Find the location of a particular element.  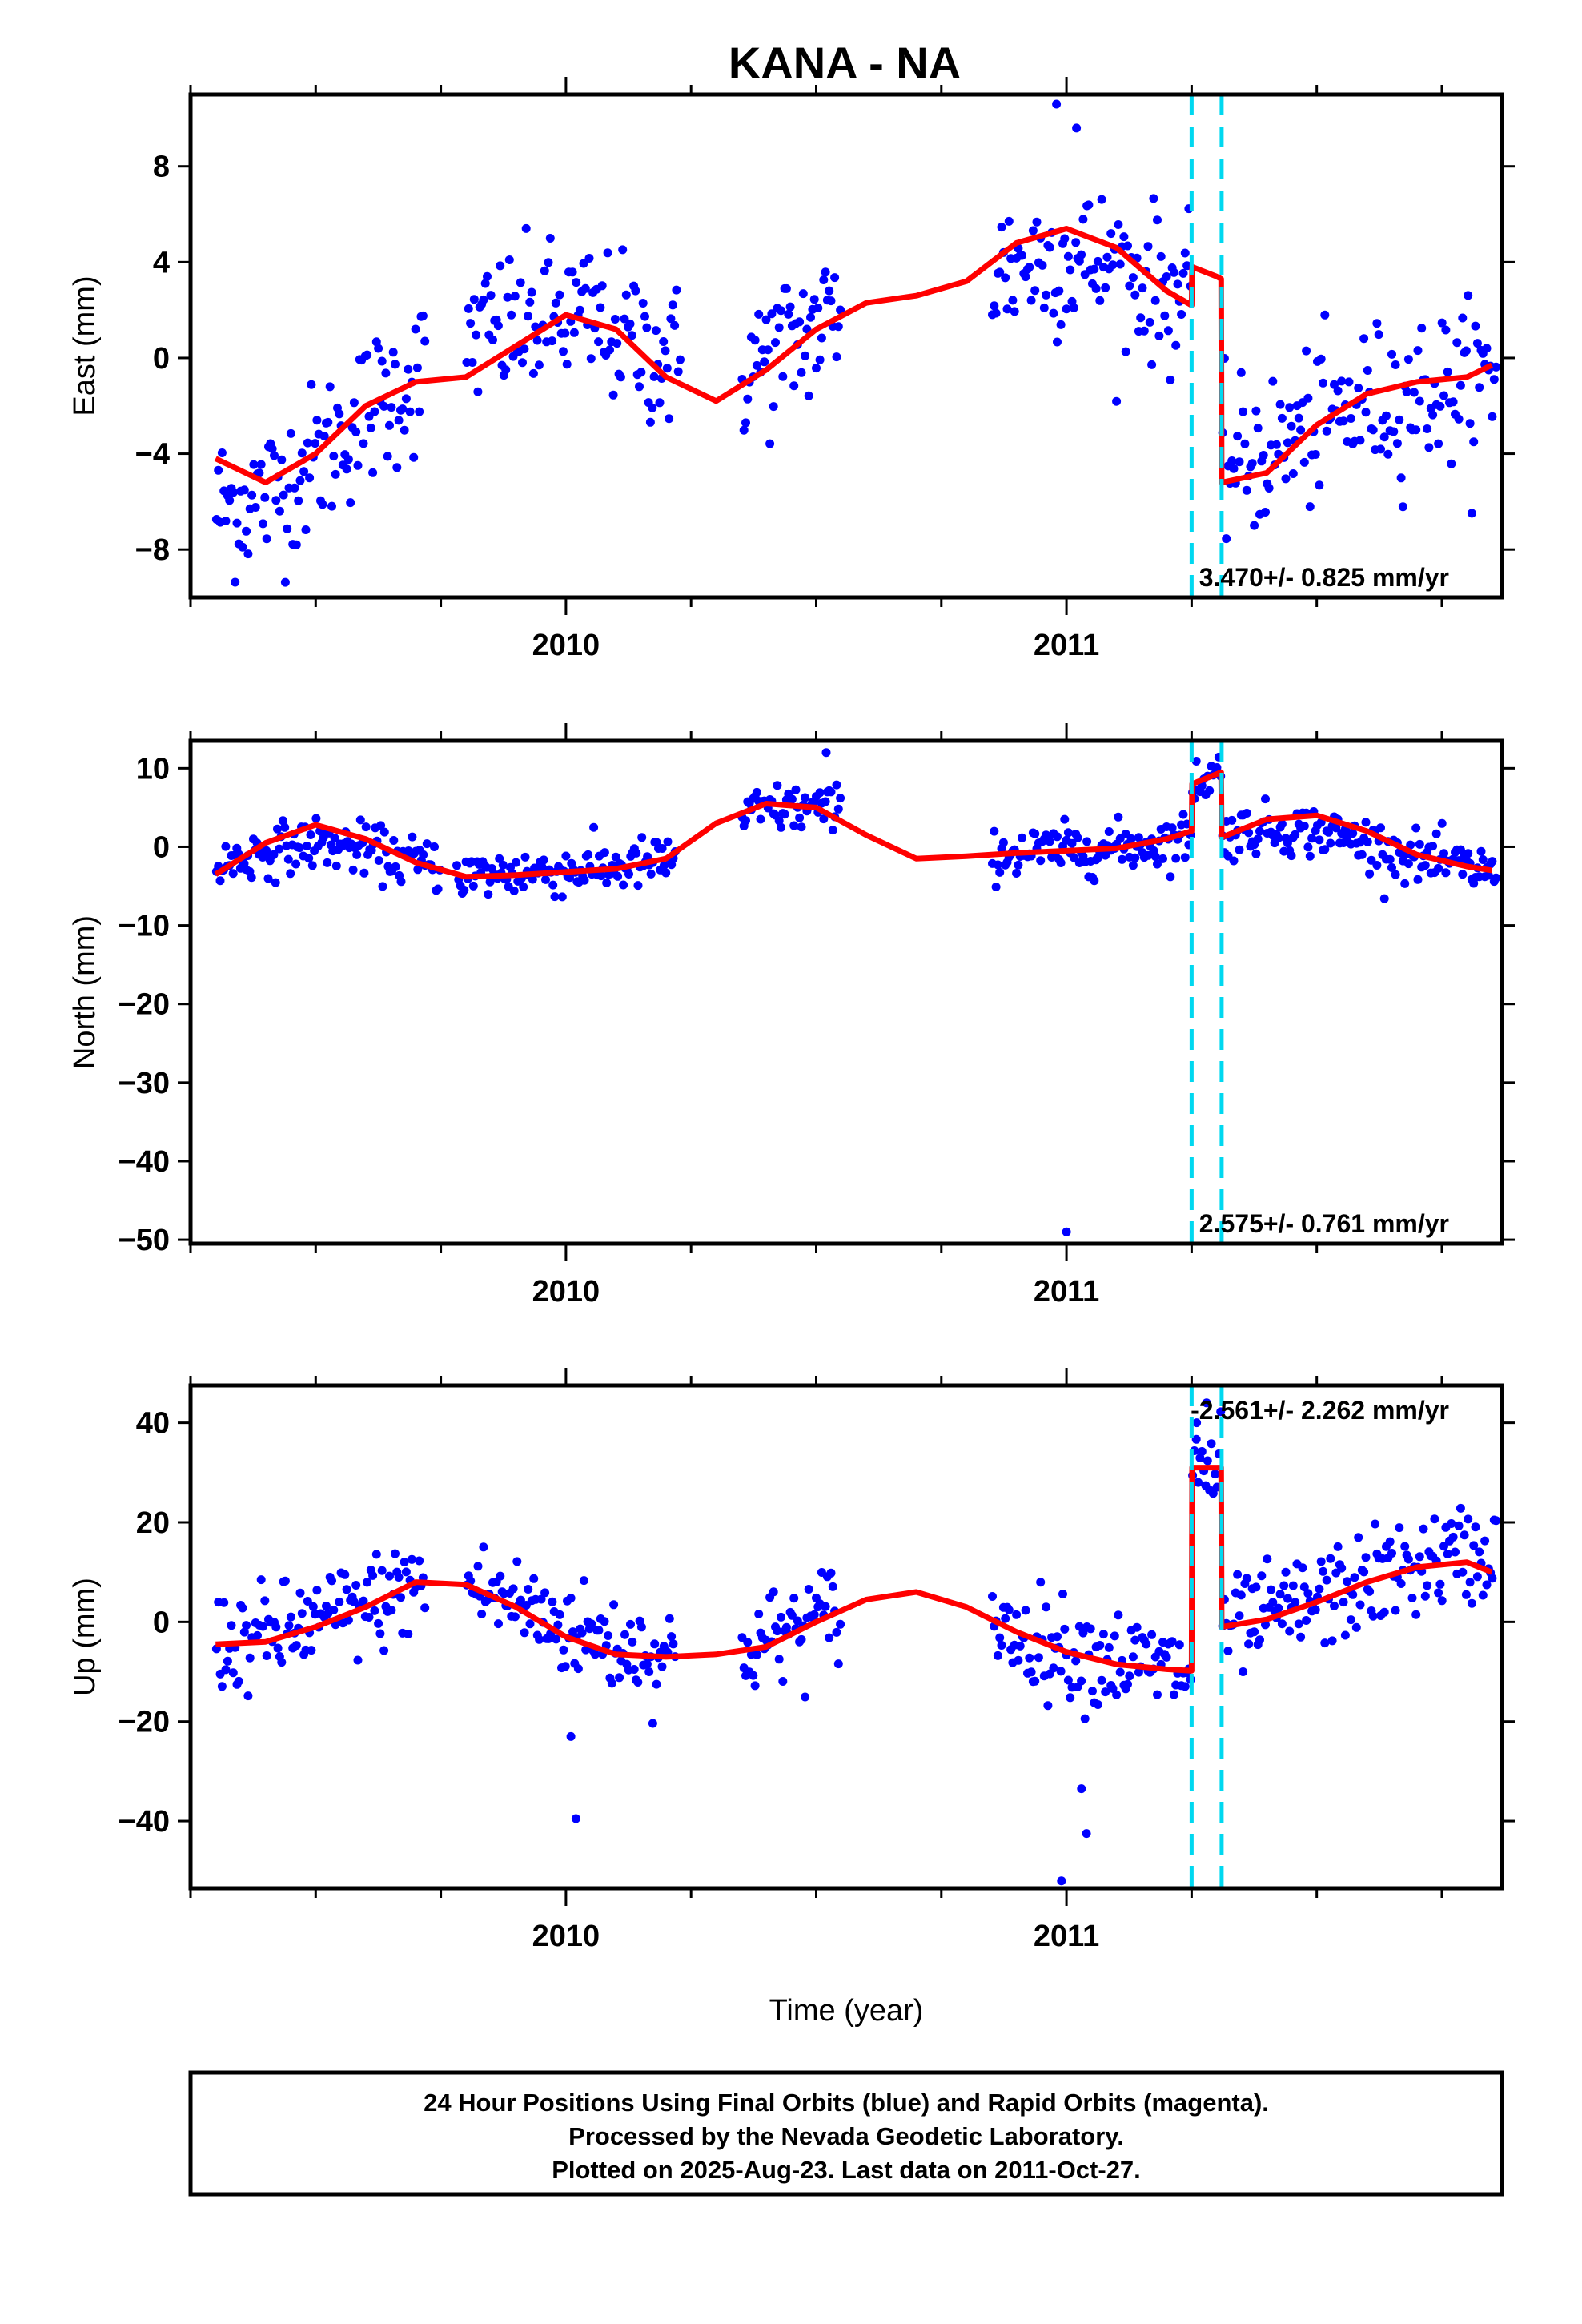

y-tick-label: −50 is located at coordinates (144, 1240).